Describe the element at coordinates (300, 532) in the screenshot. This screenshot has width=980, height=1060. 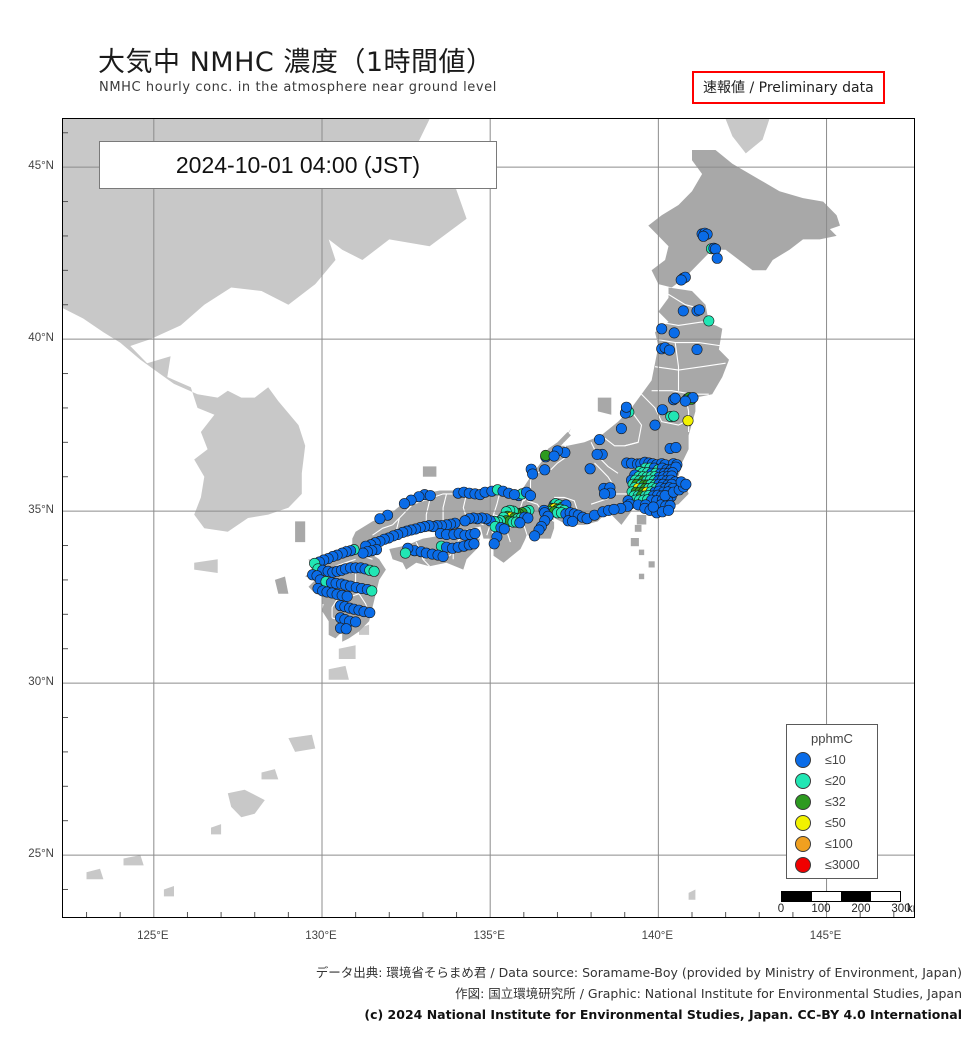
I see `tsushima` at that location.